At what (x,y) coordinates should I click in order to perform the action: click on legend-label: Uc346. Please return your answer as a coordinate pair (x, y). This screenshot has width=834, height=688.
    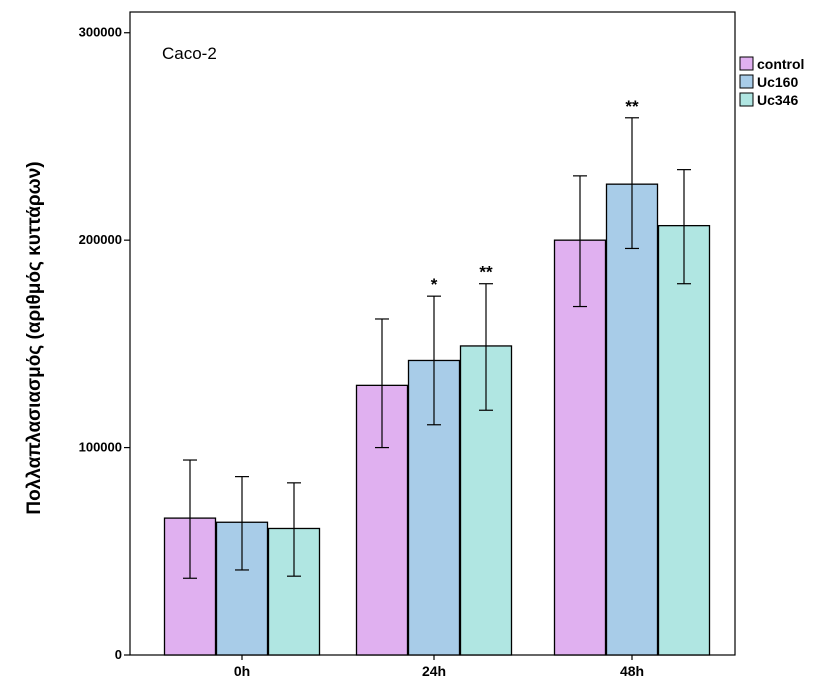
    Looking at the image, I should click on (777, 100).